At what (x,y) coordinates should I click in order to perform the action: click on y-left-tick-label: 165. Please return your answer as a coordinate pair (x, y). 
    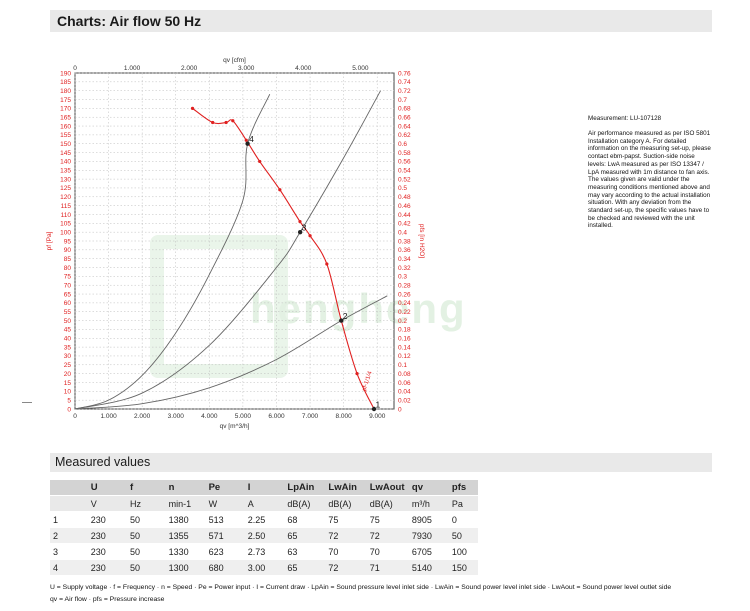
    Looking at the image, I should click on (65, 118).